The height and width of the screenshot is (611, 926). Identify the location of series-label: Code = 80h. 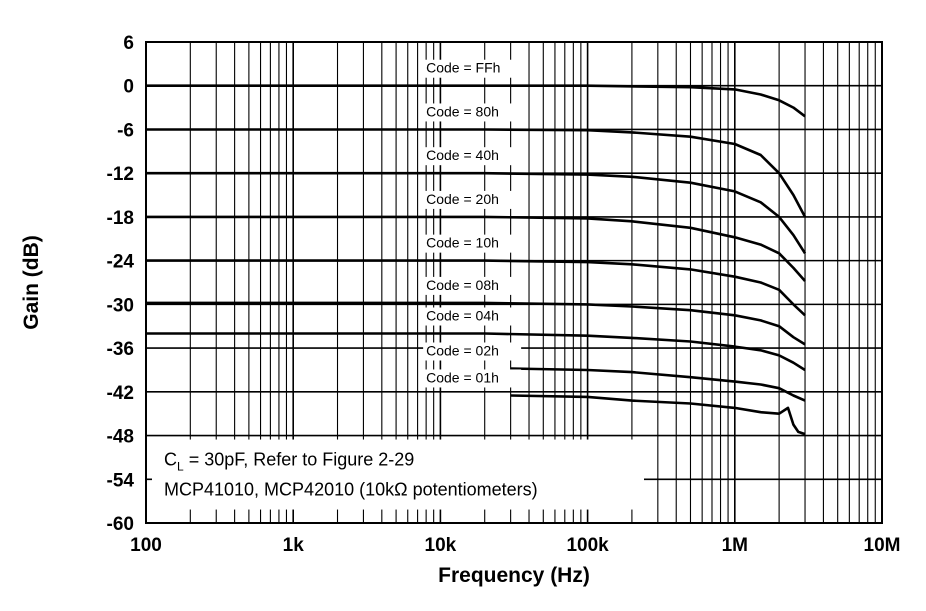
(462, 111).